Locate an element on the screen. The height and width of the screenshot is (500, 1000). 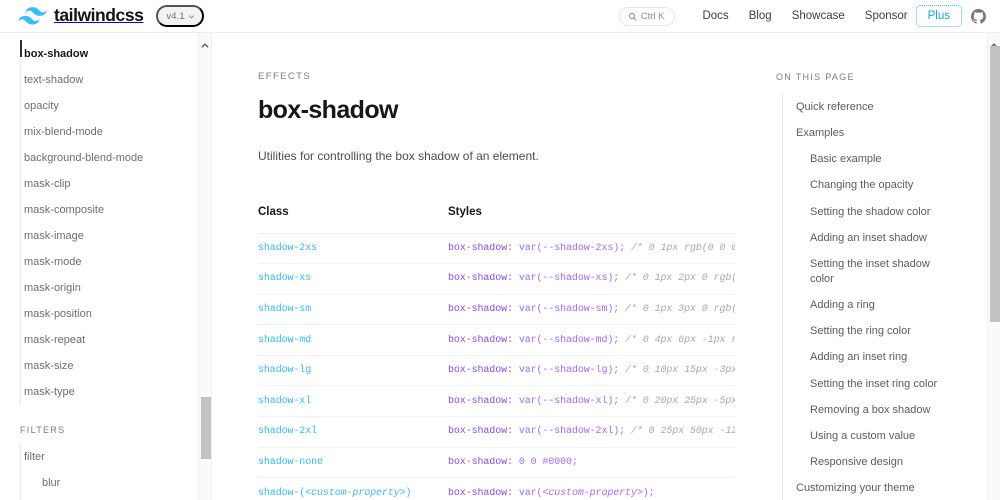
search-button: Ctrl K is located at coordinates (647, 16).